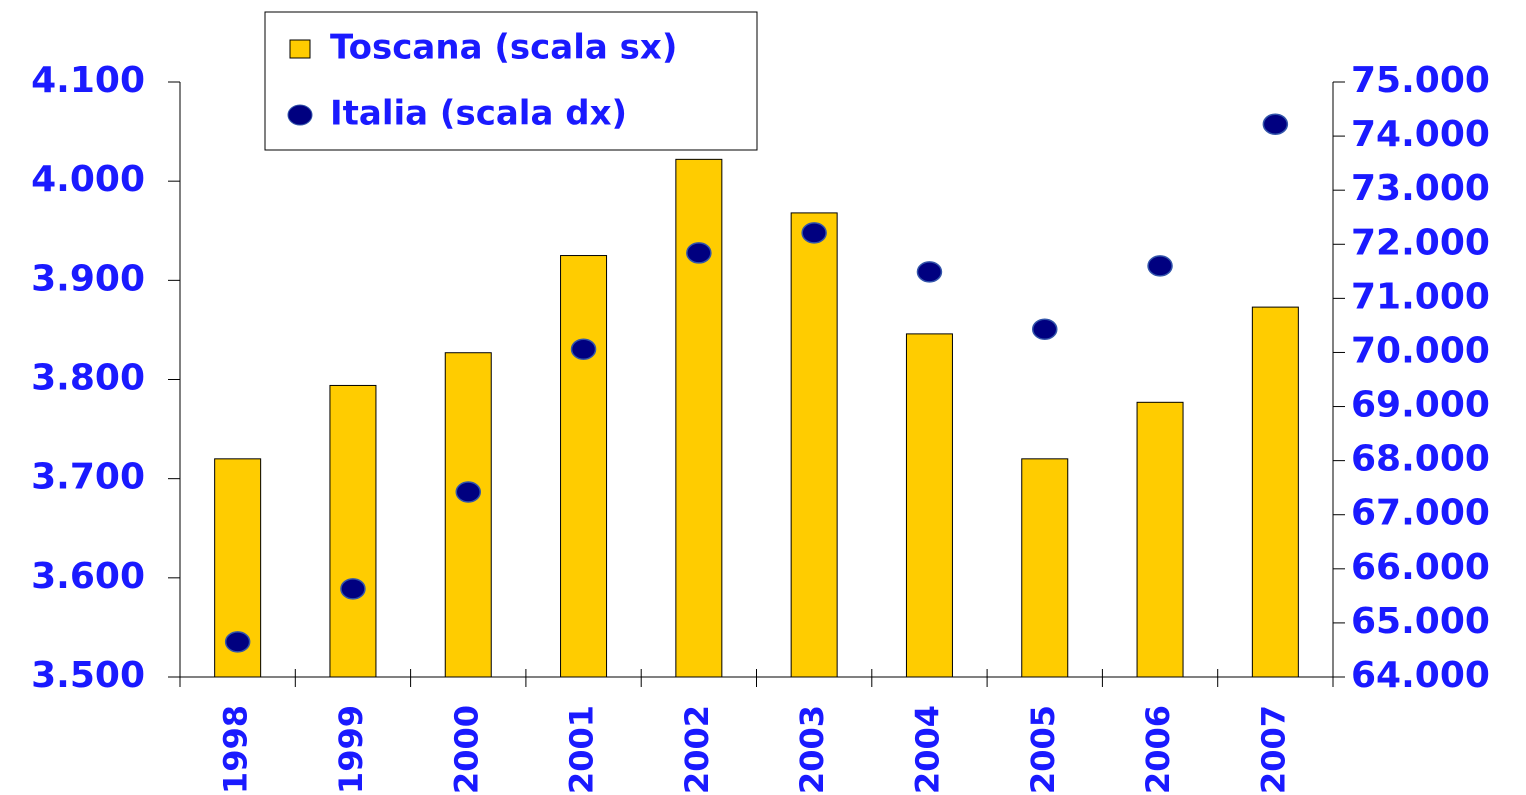 The image size is (1526, 795). What do you see at coordinates (1043, 749) in the screenshot?
I see `x-tick-label: 2005` at bounding box center [1043, 749].